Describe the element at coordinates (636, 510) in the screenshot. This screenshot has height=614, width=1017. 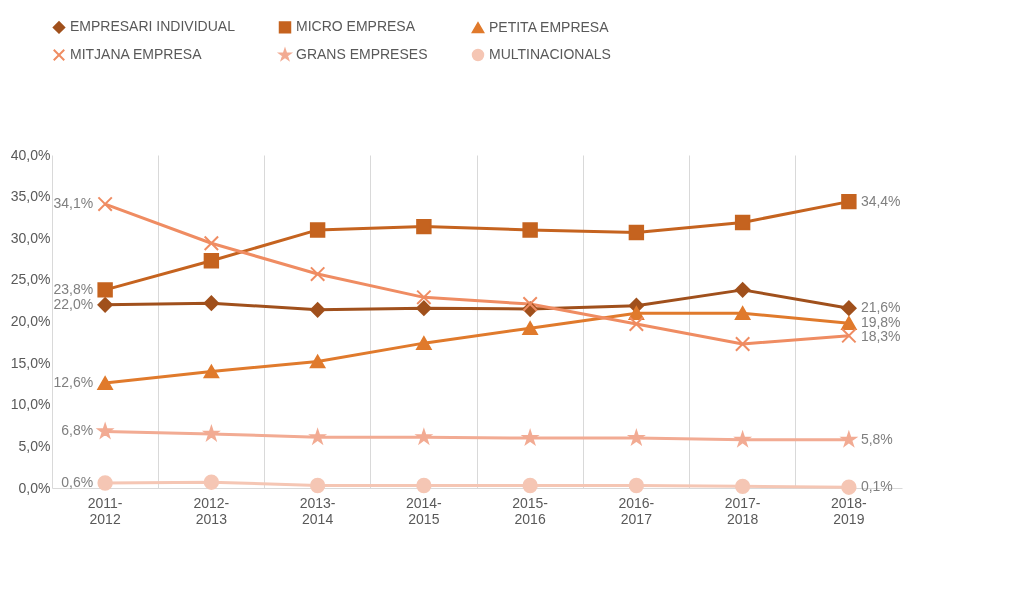
I see `x-tick-label: 2016-2017` at that location.